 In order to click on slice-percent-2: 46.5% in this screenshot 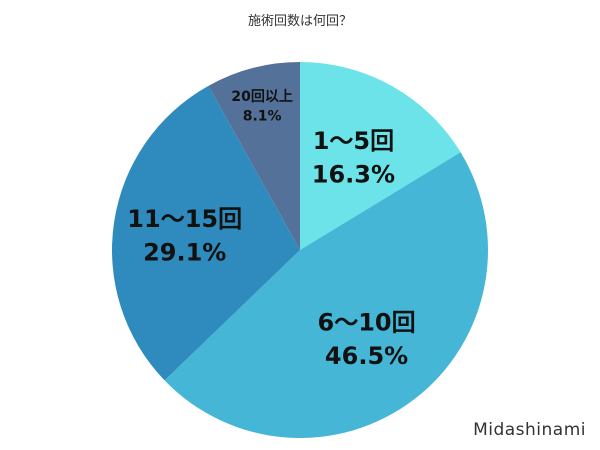, I will do `click(366, 356)`.